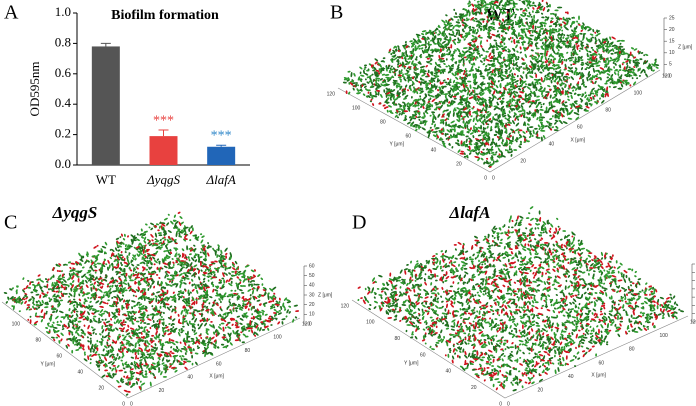 The image size is (696, 406). What do you see at coordinates (63, 41) in the screenshot?
I see `y-tick-label: 0.8` at bounding box center [63, 41].